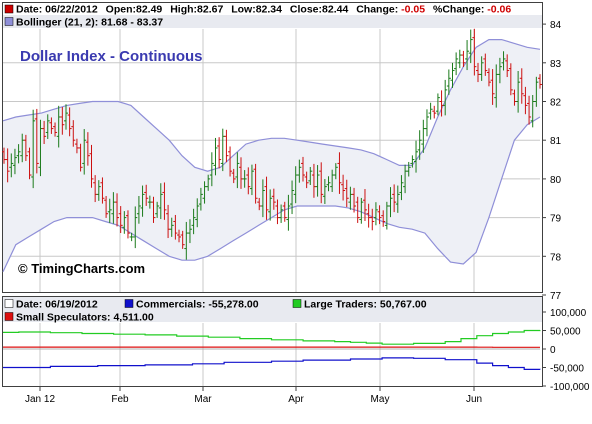 Image resolution: width=592 pixels, height=424 pixels. What do you see at coordinates (81, 268) in the screenshot?
I see `watermark: © TimingCharts.com` at bounding box center [81, 268].